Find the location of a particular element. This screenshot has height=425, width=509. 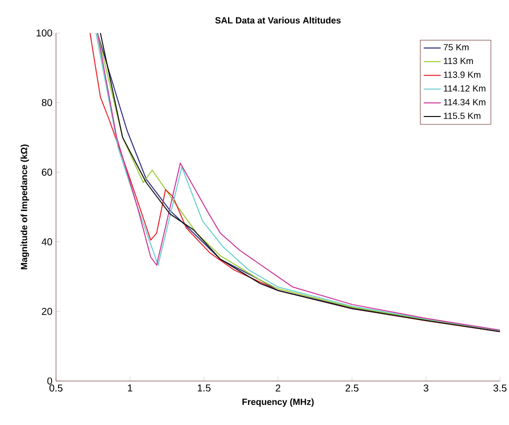

y-tick-label: 80 is located at coordinates (47, 102).